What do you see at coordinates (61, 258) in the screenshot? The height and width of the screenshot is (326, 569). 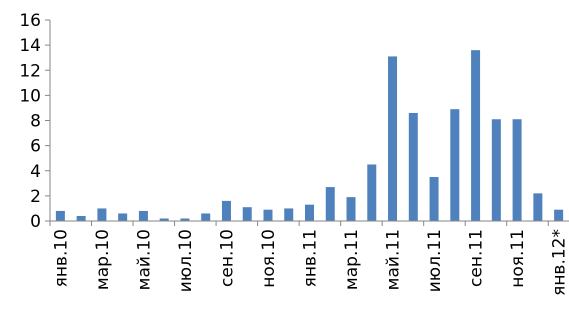 I see `x-tick-label: янв.10` at bounding box center [61, 258].